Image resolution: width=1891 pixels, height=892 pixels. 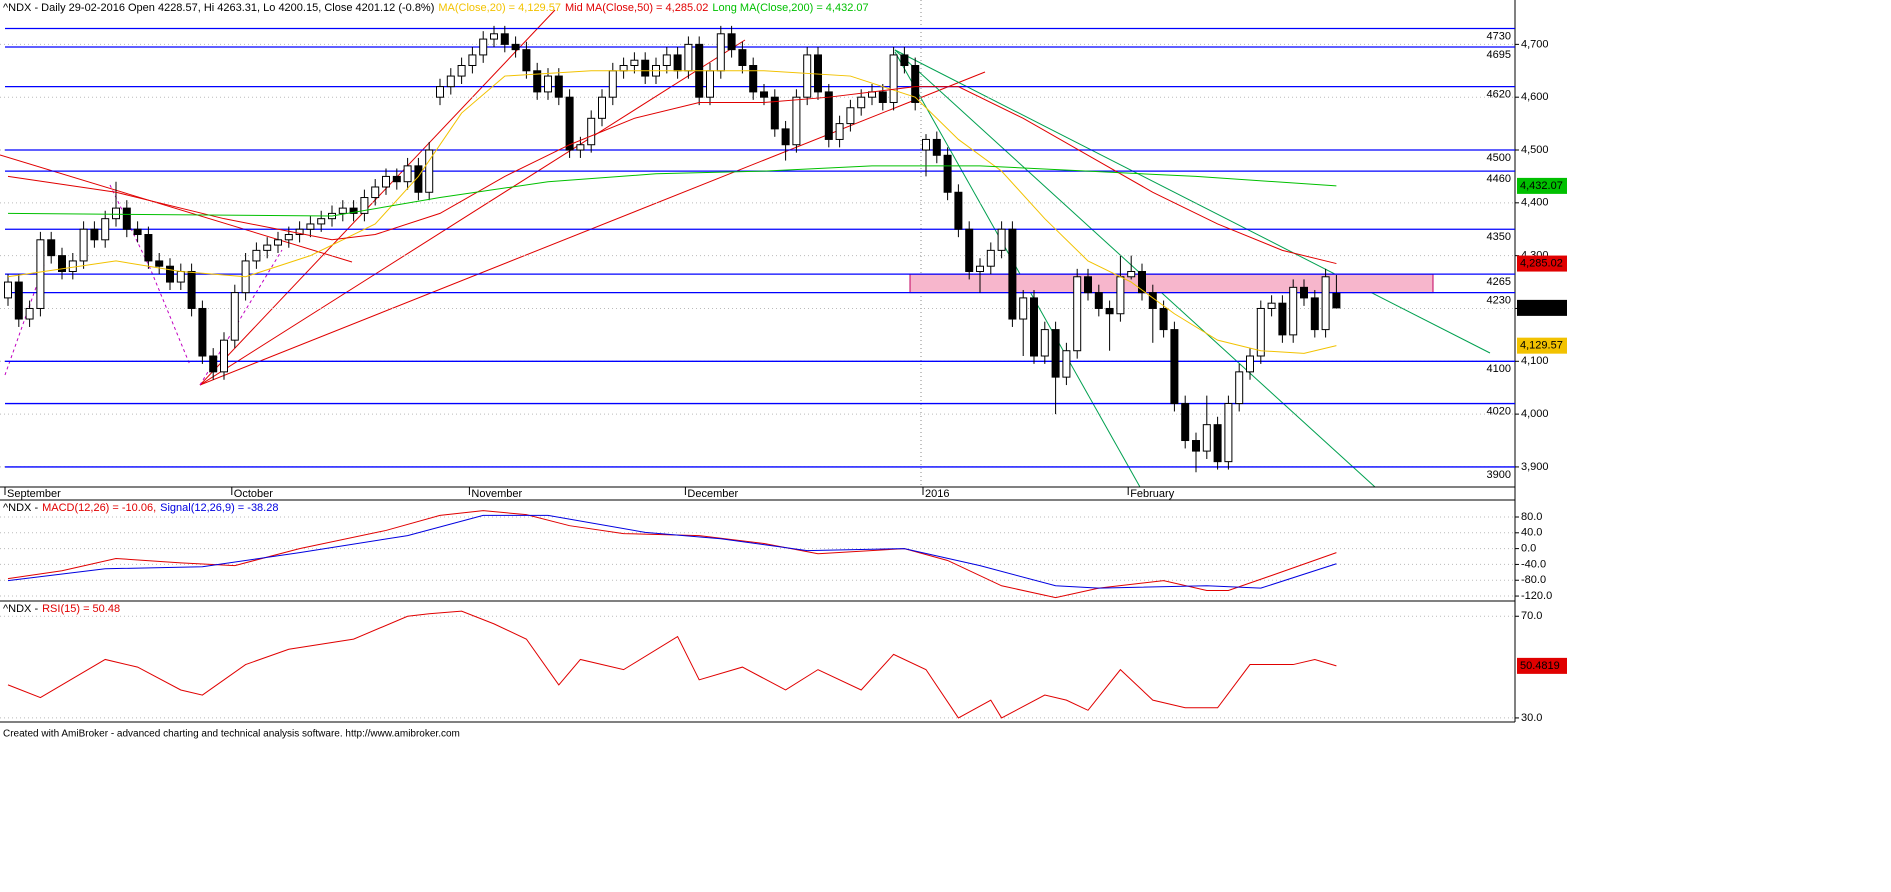 What do you see at coordinates (99, 508) in the screenshot?
I see `legend-entry: MACD(12,26) = -10.06,` at bounding box center [99, 508].